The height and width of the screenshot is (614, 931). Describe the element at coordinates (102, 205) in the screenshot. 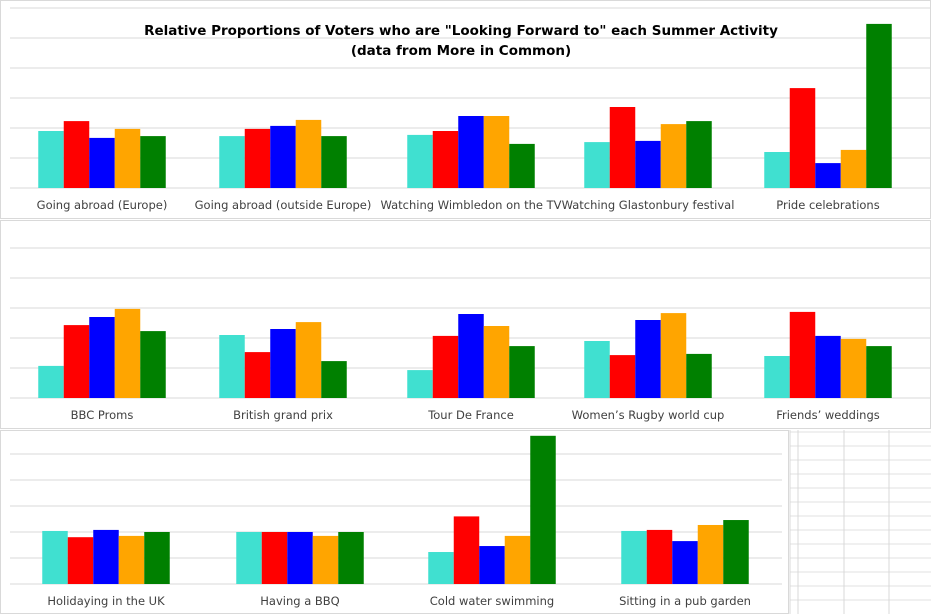

I see `category-label: Going abroad (Europe)` at that location.